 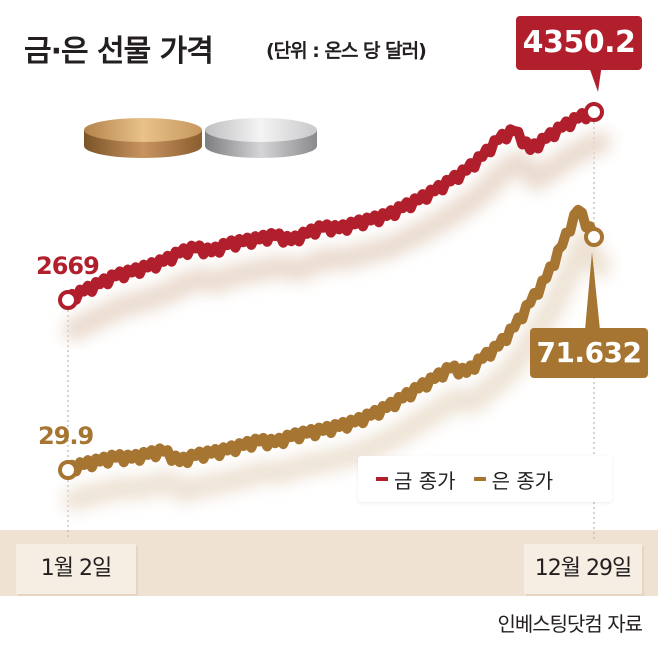 I want to click on legend-item-silver: 은 종가, so click(x=513, y=479).